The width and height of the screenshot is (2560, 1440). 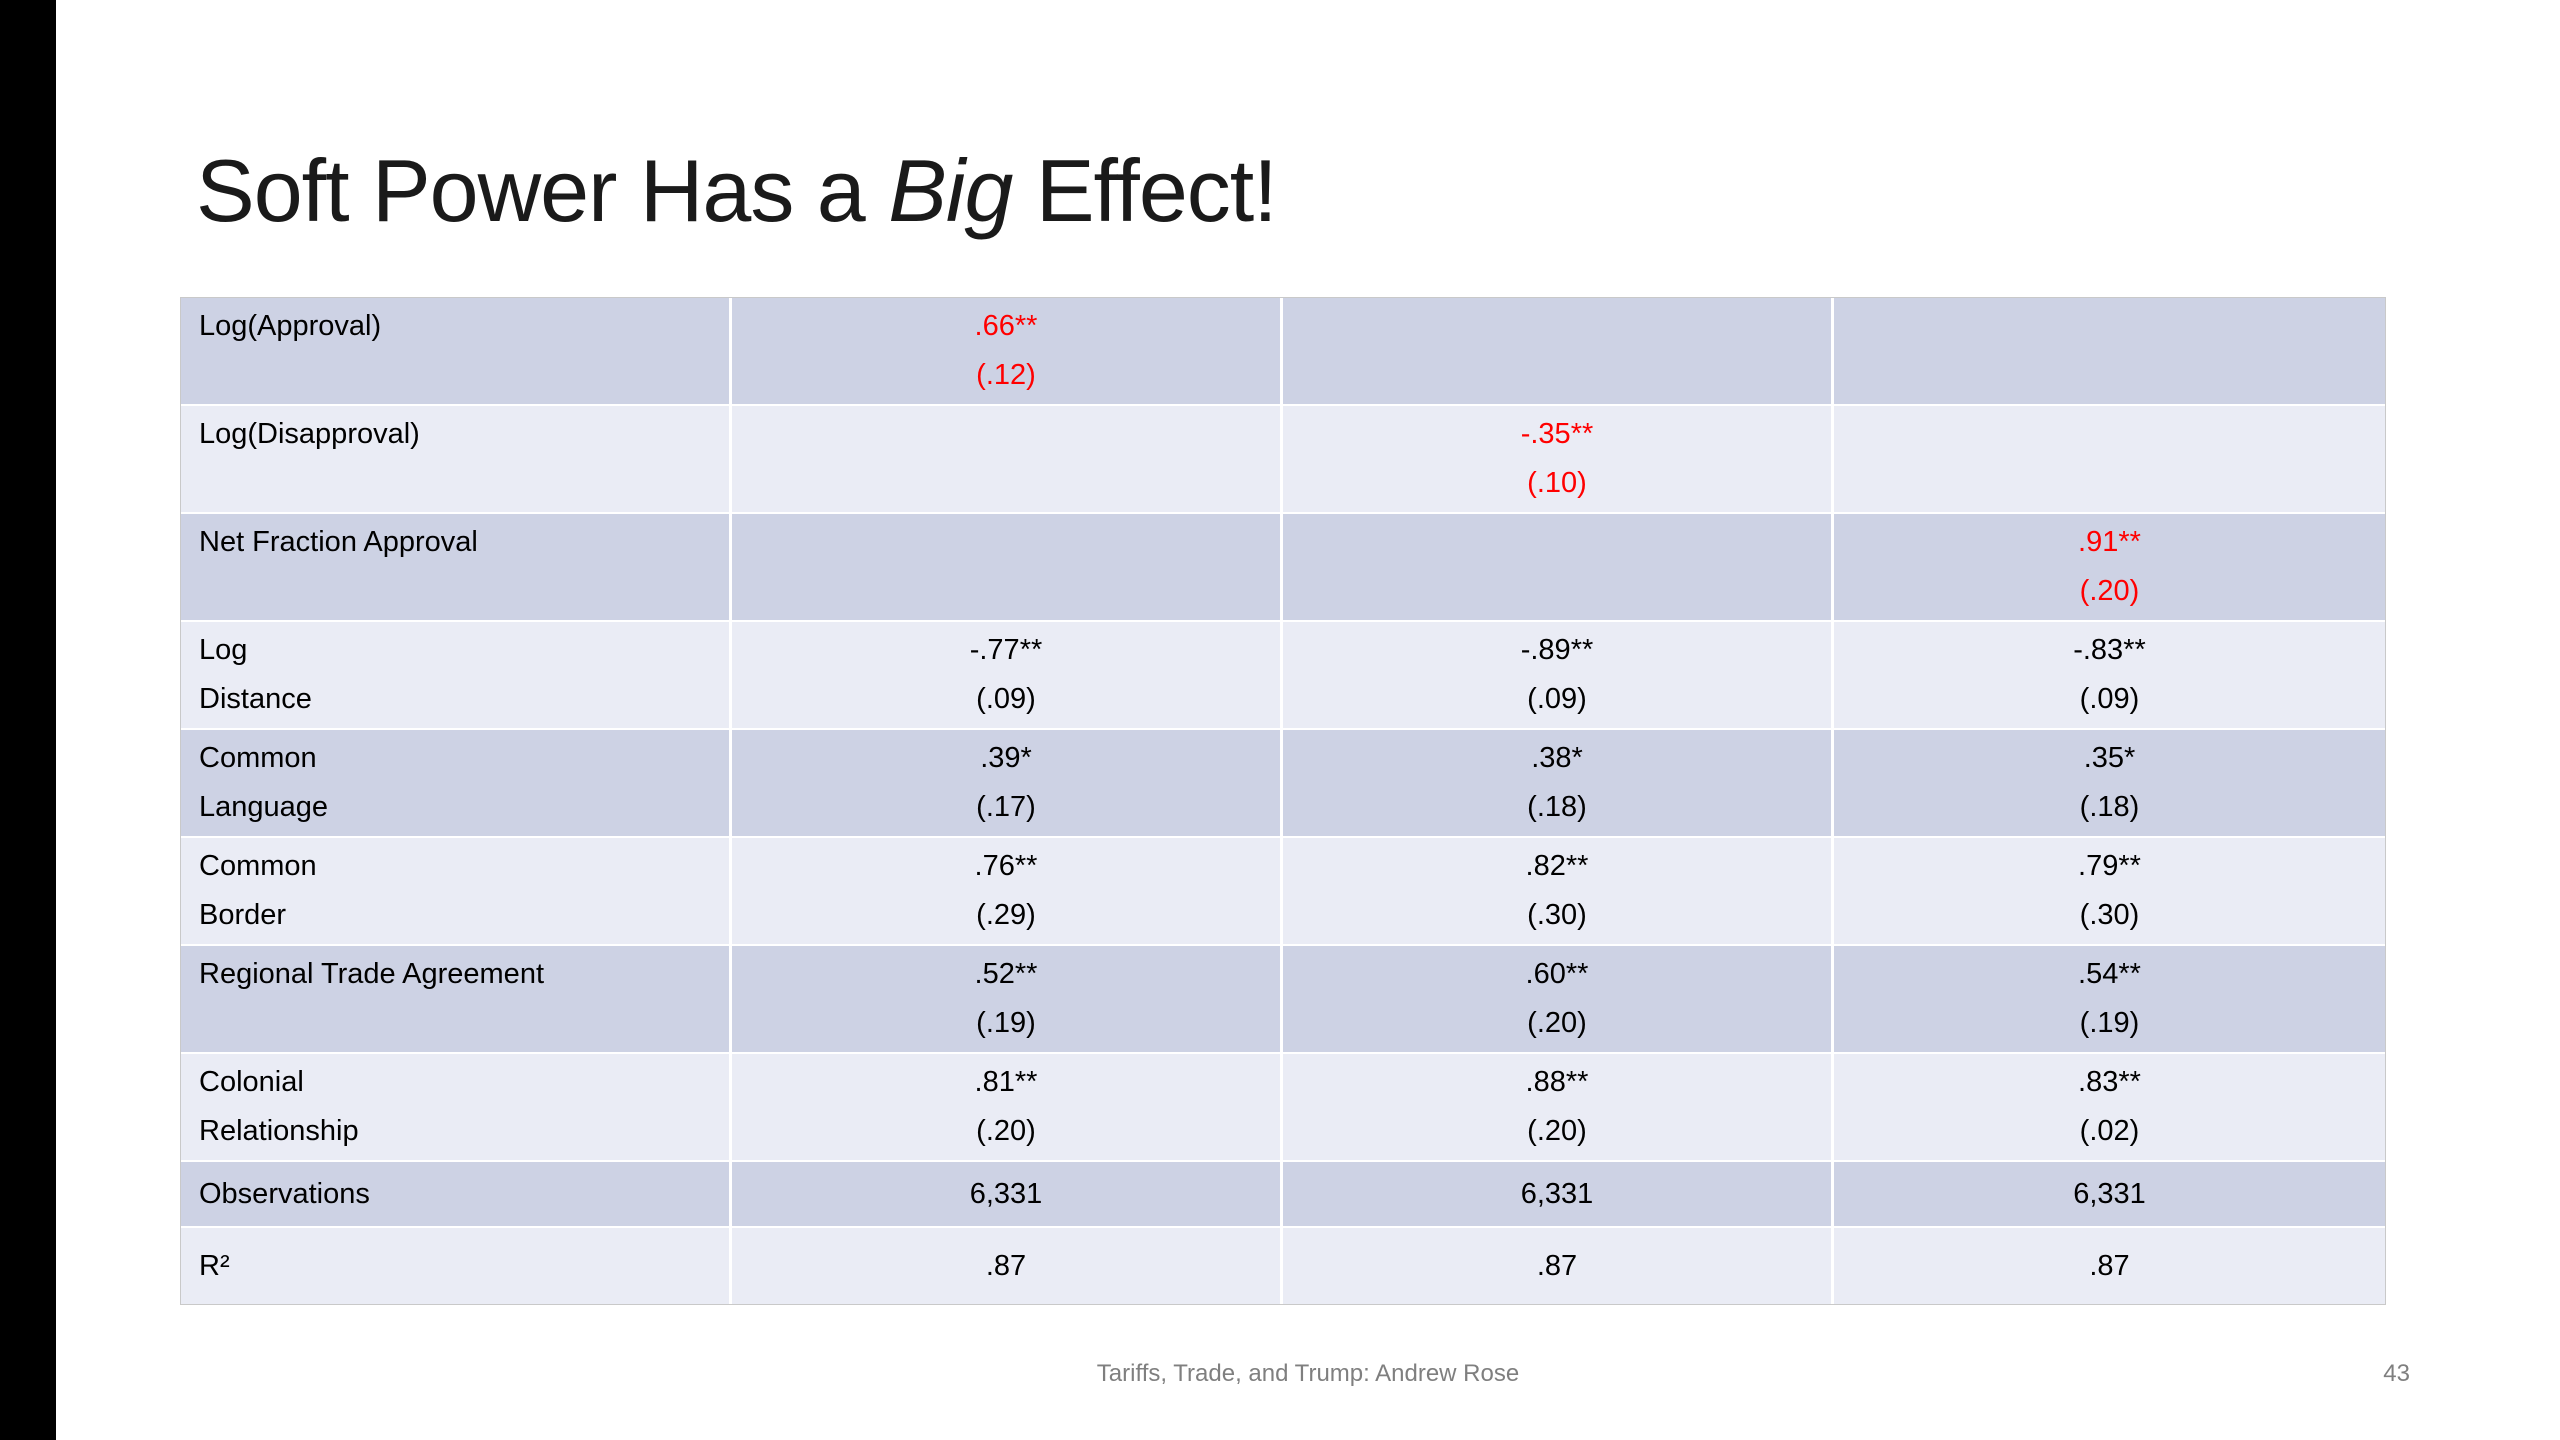 I want to click on estimate: -.77**, so click(x=1006, y=650).